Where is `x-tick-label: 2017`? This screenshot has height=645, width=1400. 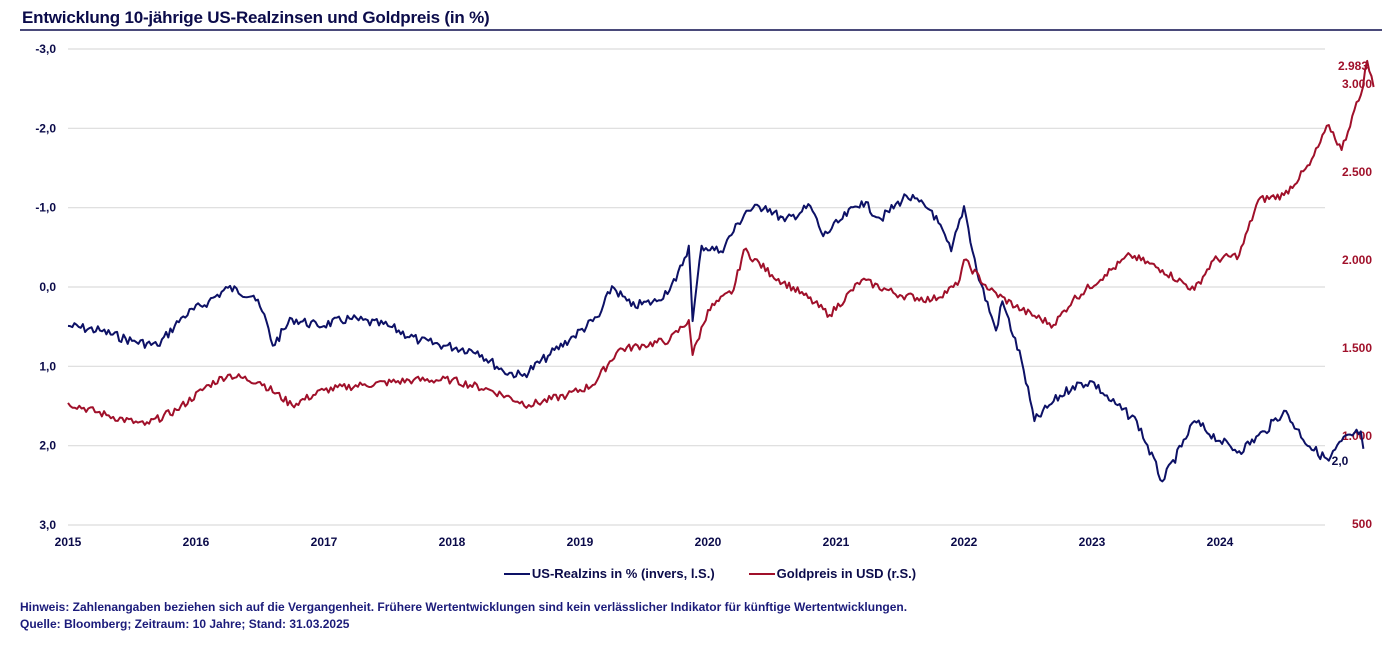 x-tick-label: 2017 is located at coordinates (324, 542).